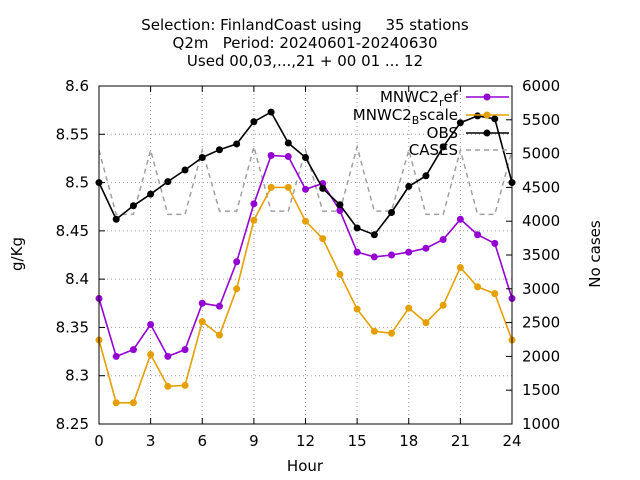  I want to click on y2-tick-label: 3500, so click(541, 255).